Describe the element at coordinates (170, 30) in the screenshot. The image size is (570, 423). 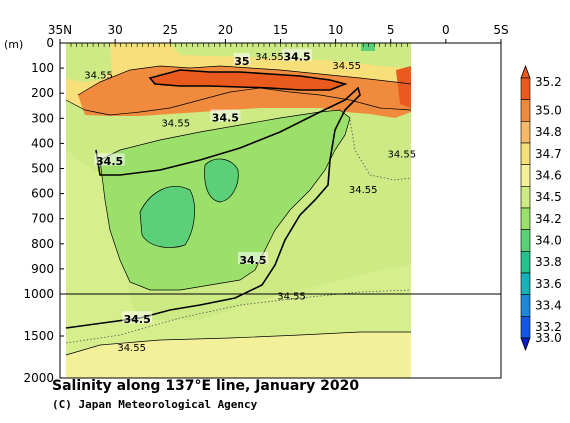
I see `x-tick-label: 25` at that location.